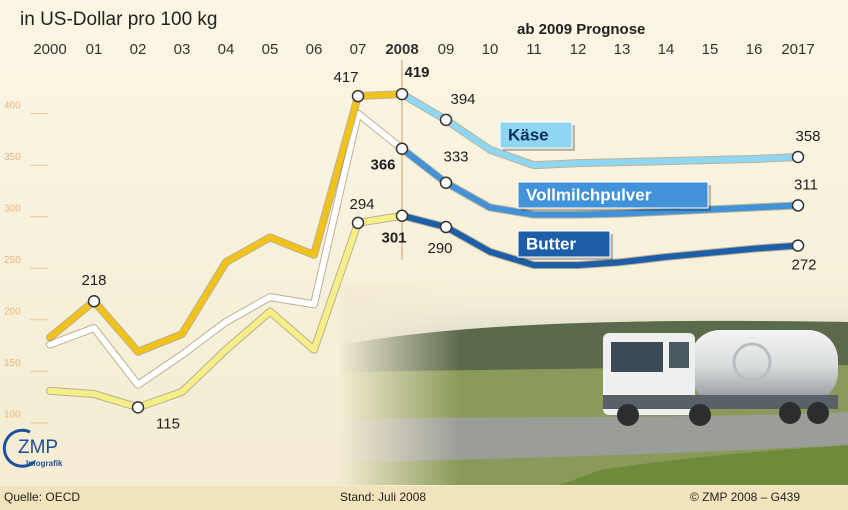 The width and height of the screenshot is (848, 510). Describe the element at coordinates (589, 194) in the screenshot. I see `legend-label: Vollmilchpulver` at that location.